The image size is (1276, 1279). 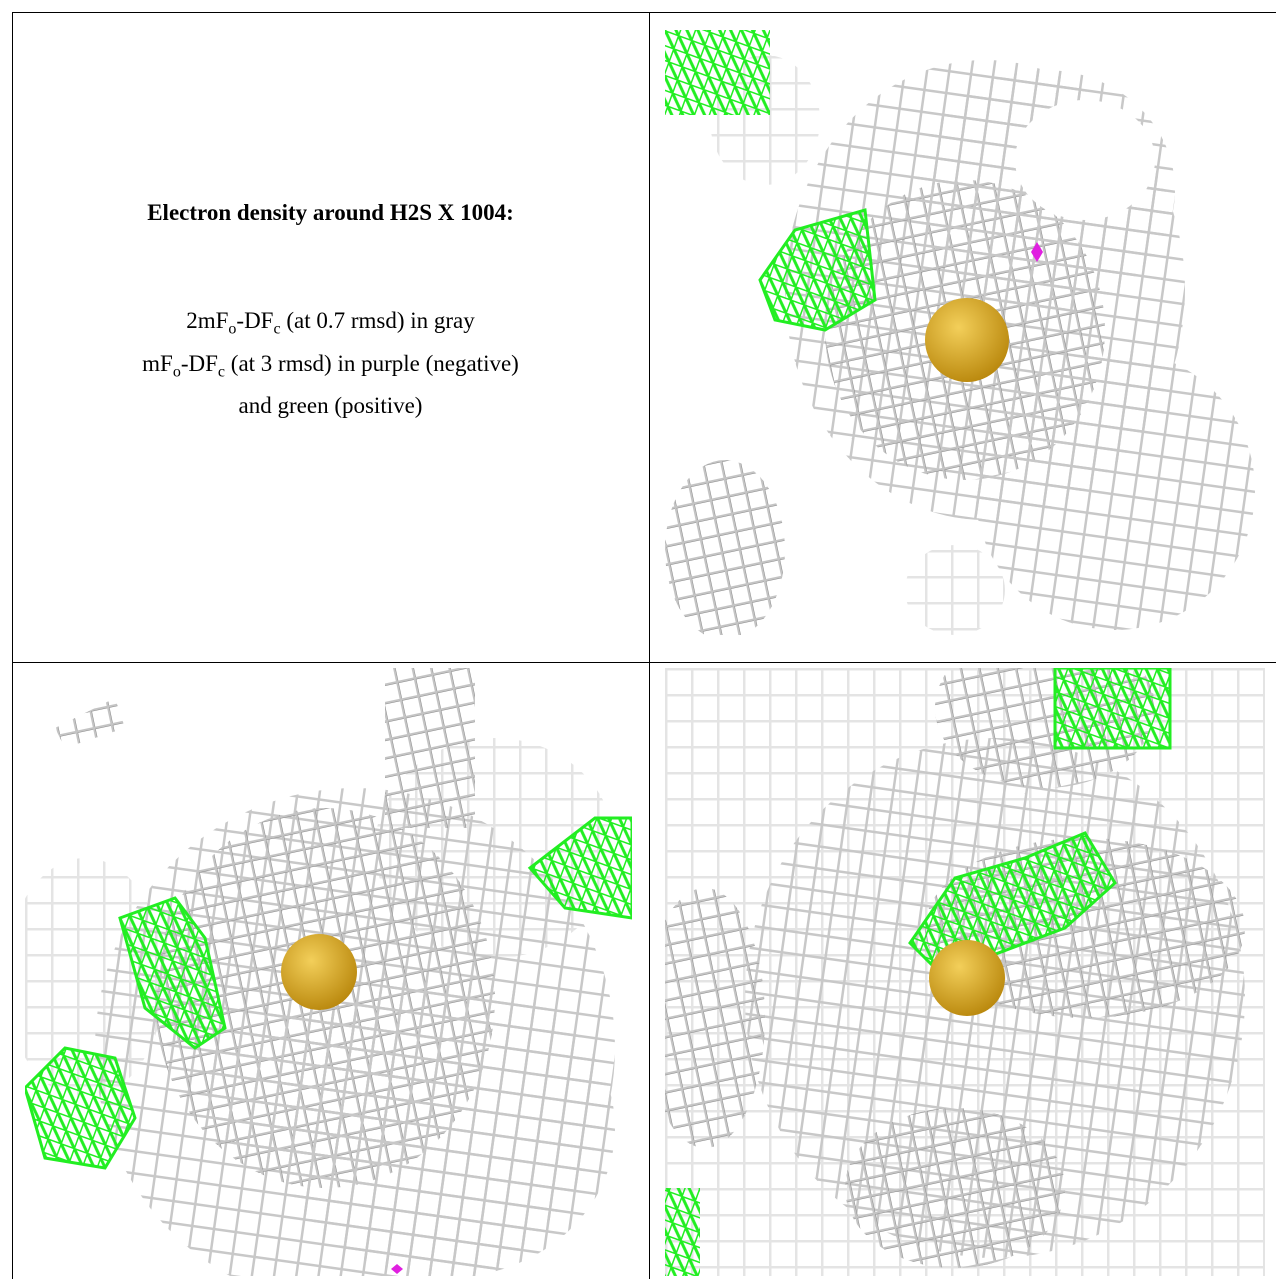 What do you see at coordinates (157, 363) in the screenshot?
I see `text: mF` at bounding box center [157, 363].